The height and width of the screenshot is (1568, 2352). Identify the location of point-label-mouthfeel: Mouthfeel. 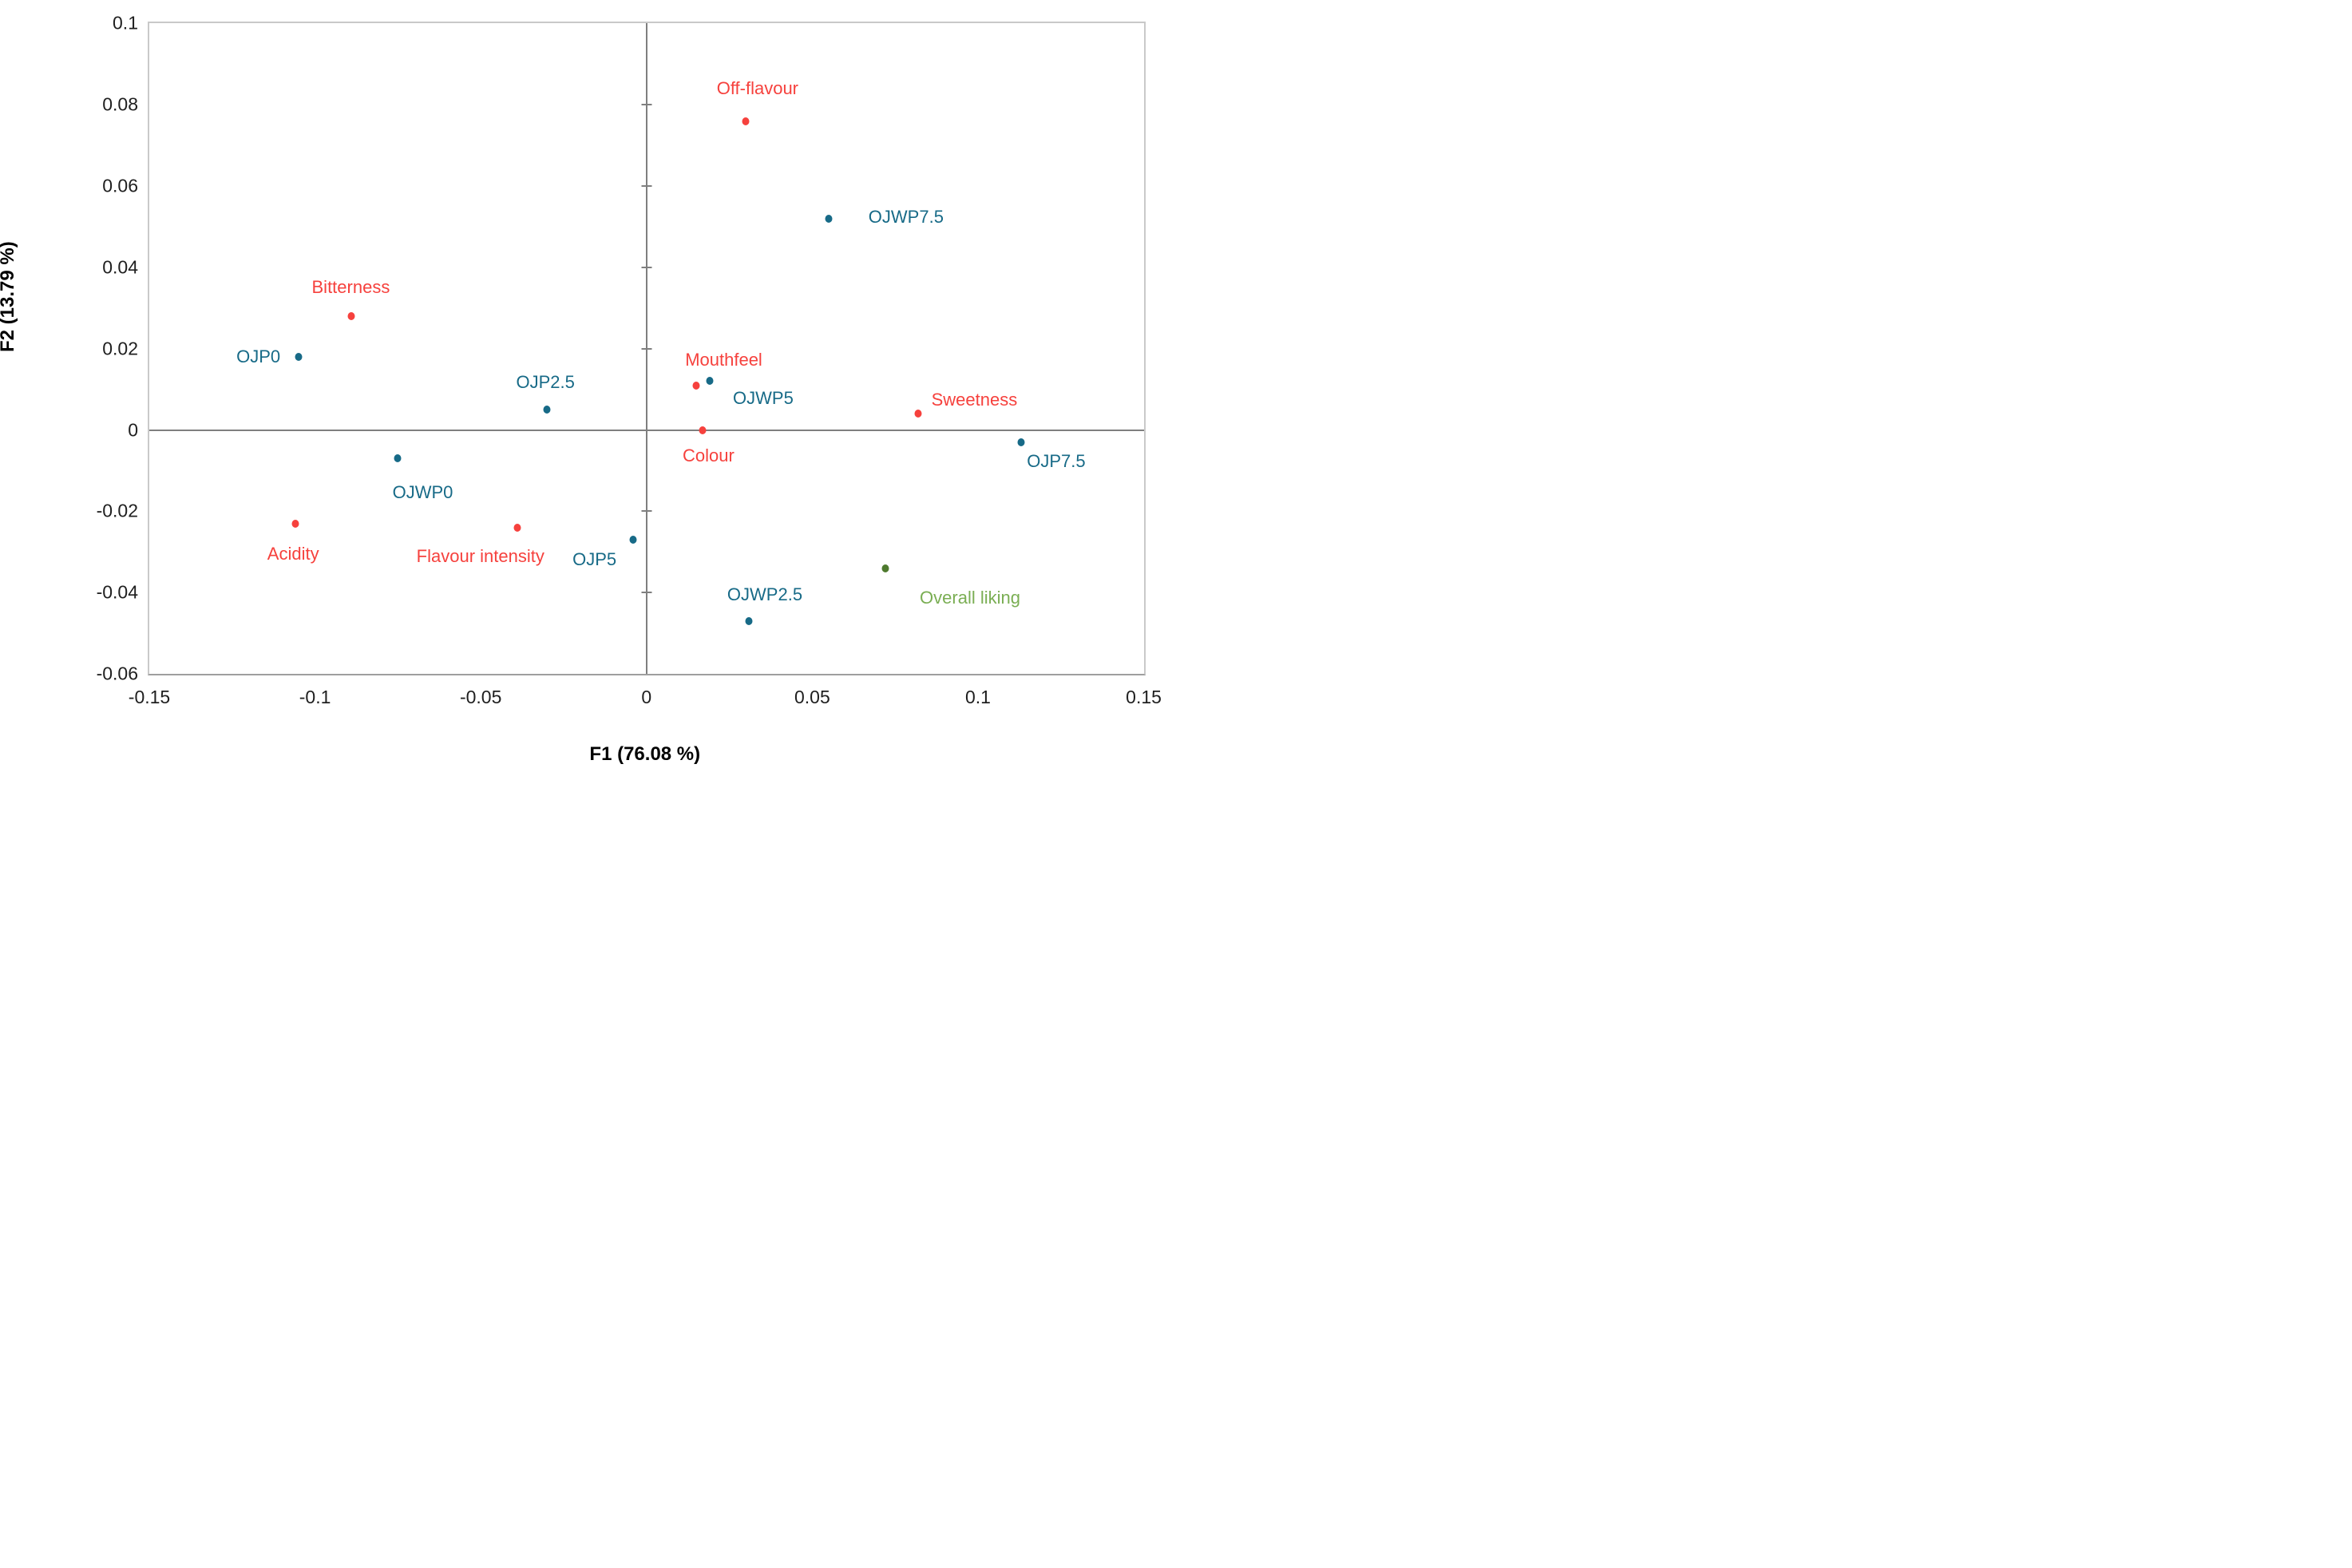
(723, 360).